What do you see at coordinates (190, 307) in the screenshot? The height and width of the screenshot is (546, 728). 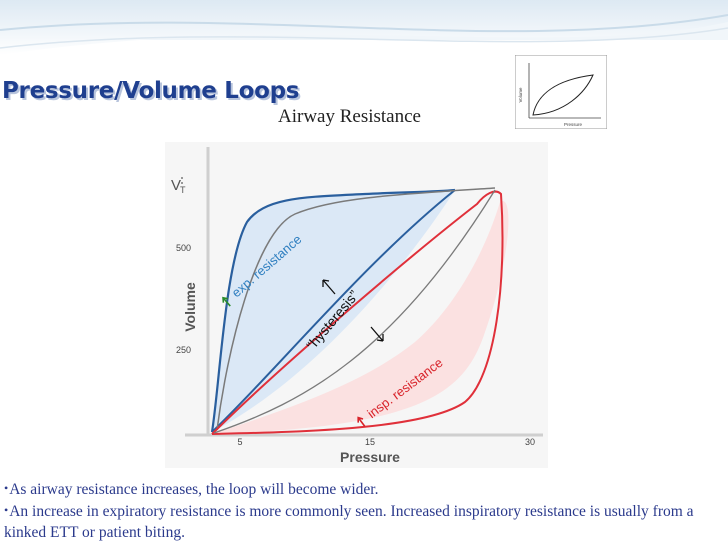 I see `y-axis-title: Volume` at bounding box center [190, 307].